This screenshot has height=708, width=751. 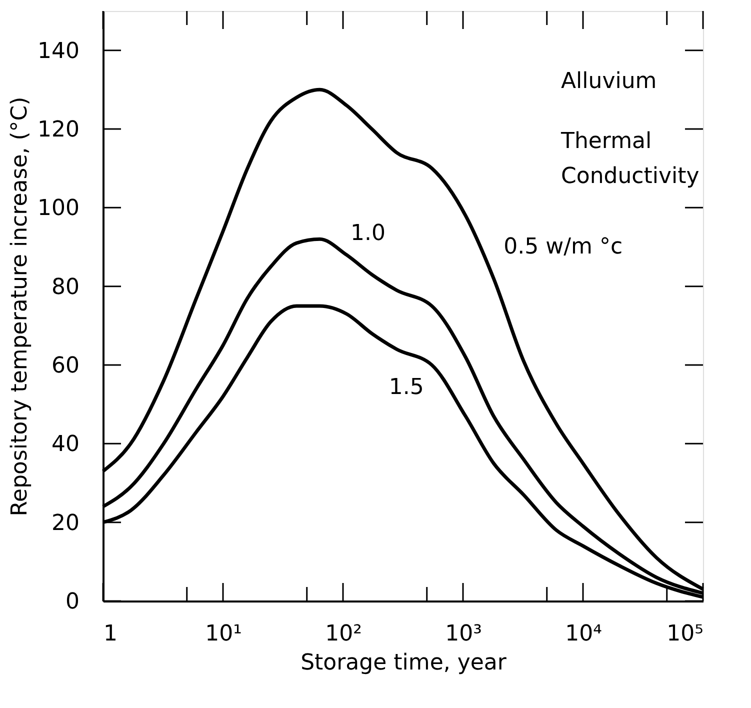 What do you see at coordinates (59, 209) in the screenshot?
I see `y-tick-label: 100` at bounding box center [59, 209].